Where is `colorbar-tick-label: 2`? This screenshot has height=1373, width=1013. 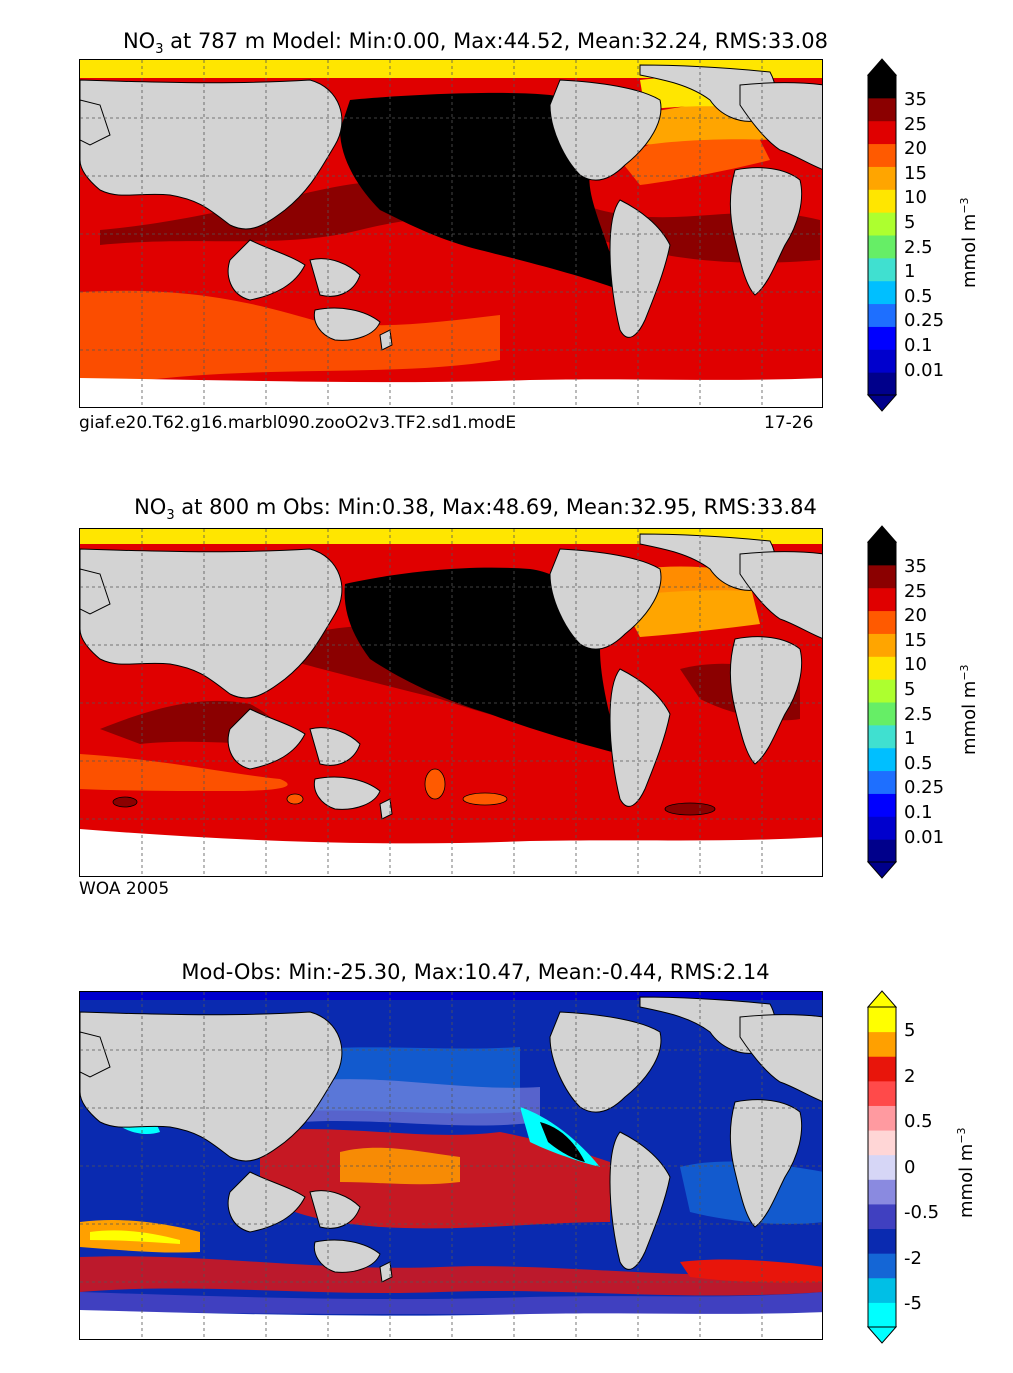 colorbar-tick-label: 2 is located at coordinates (910, 1076).